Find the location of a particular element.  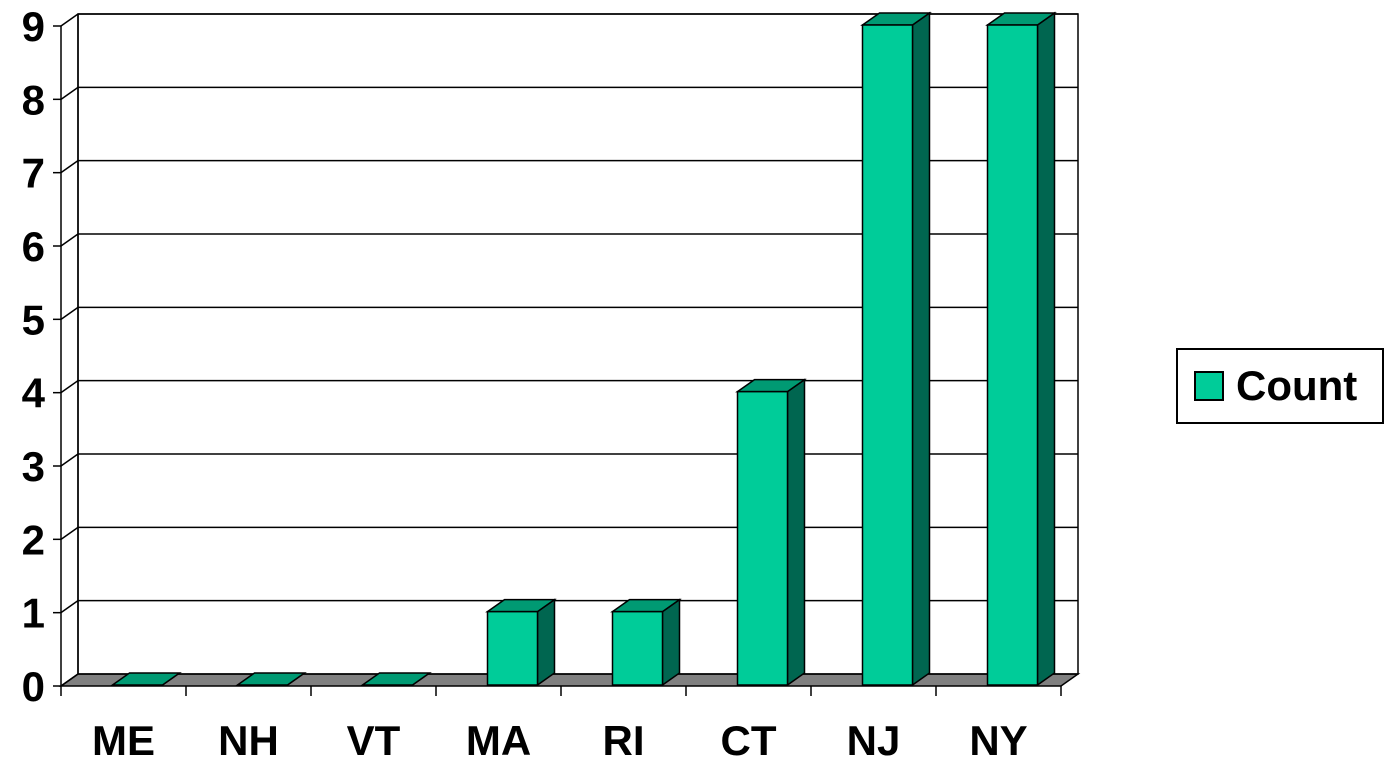

y-tick-label: 3 is located at coordinates (33, 466).